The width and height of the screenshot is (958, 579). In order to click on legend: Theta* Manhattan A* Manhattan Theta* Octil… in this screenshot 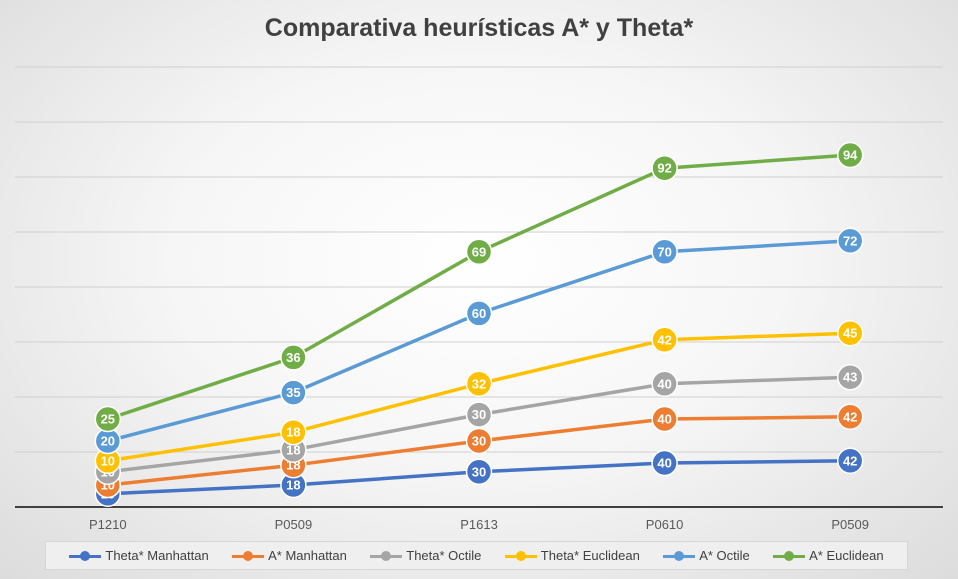, I will do `click(476, 555)`.